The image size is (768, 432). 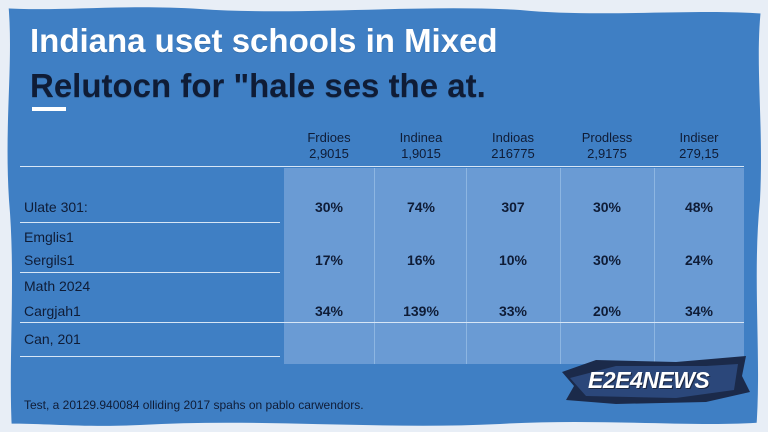 I want to click on table-cell: 24%, so click(x=699, y=260).